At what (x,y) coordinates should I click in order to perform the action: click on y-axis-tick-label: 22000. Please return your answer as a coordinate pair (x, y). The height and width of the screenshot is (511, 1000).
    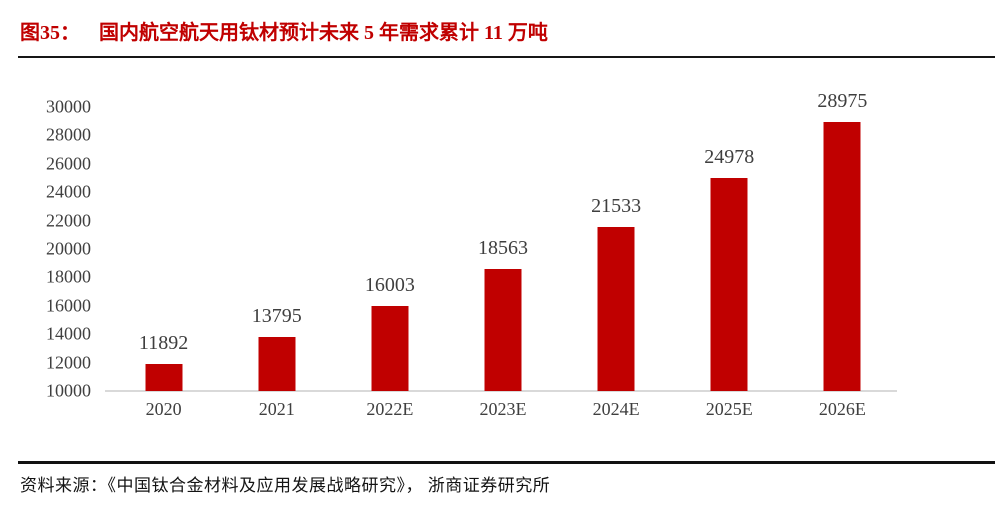
    Looking at the image, I should click on (68, 220).